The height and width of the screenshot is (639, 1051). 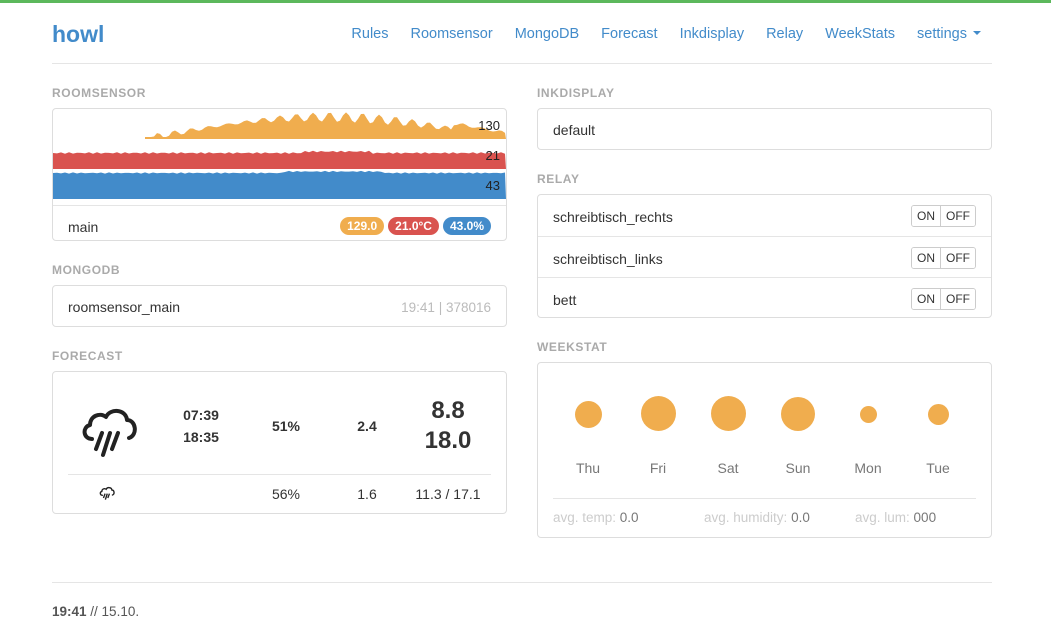 I want to click on temp-badge: 21.0°C, so click(x=413, y=226).